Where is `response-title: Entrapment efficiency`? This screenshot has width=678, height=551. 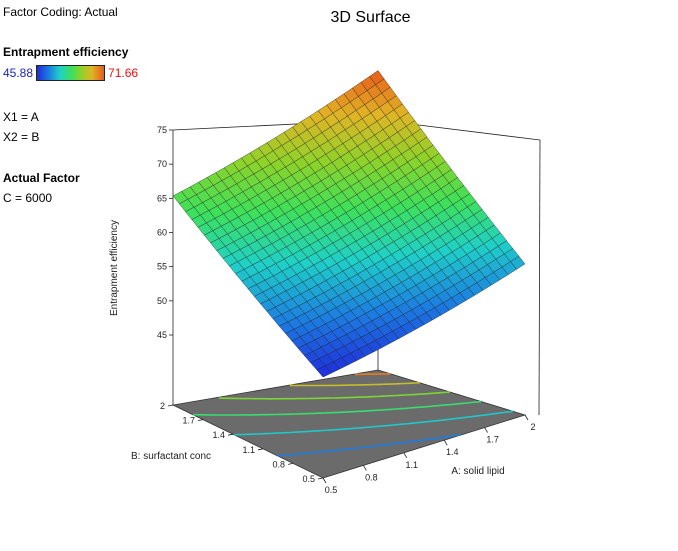
response-title: Entrapment efficiency is located at coordinates (66, 52).